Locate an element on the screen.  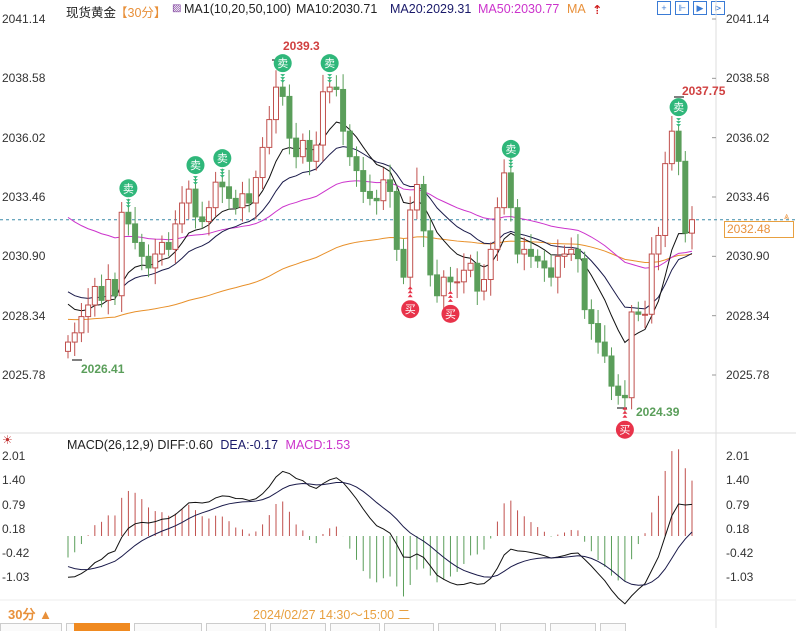
macd-diff: DIFF:0.60 is located at coordinates (185, 445).